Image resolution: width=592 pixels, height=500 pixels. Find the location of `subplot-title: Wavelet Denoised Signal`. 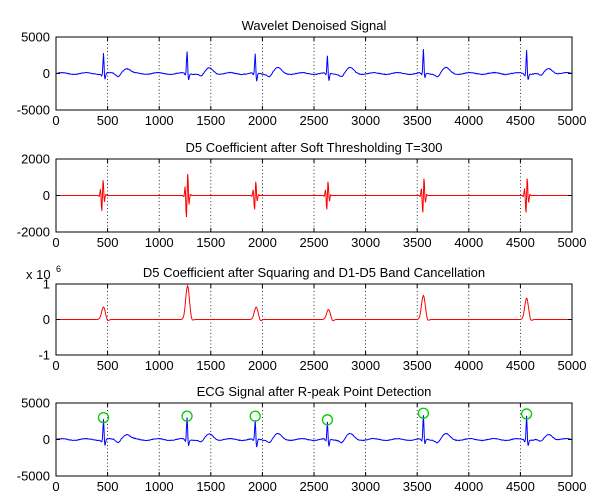

subplot-title: Wavelet Denoised Signal is located at coordinates (314, 25).